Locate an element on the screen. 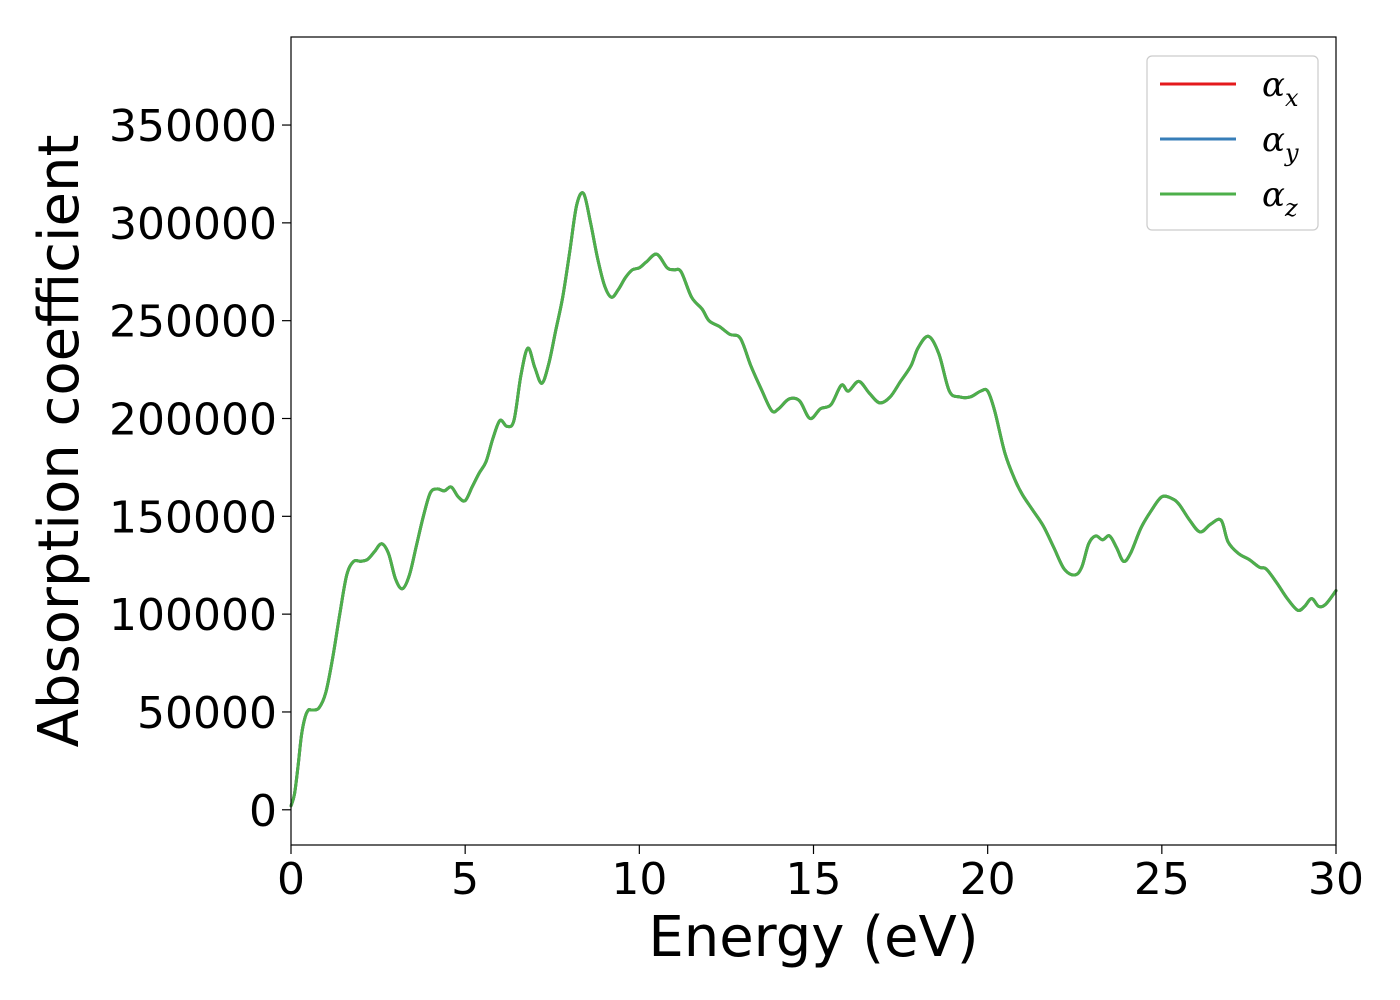 The width and height of the screenshot is (1400, 1000). legend-label-alpha-x: αx is located at coordinates (1280, 88).